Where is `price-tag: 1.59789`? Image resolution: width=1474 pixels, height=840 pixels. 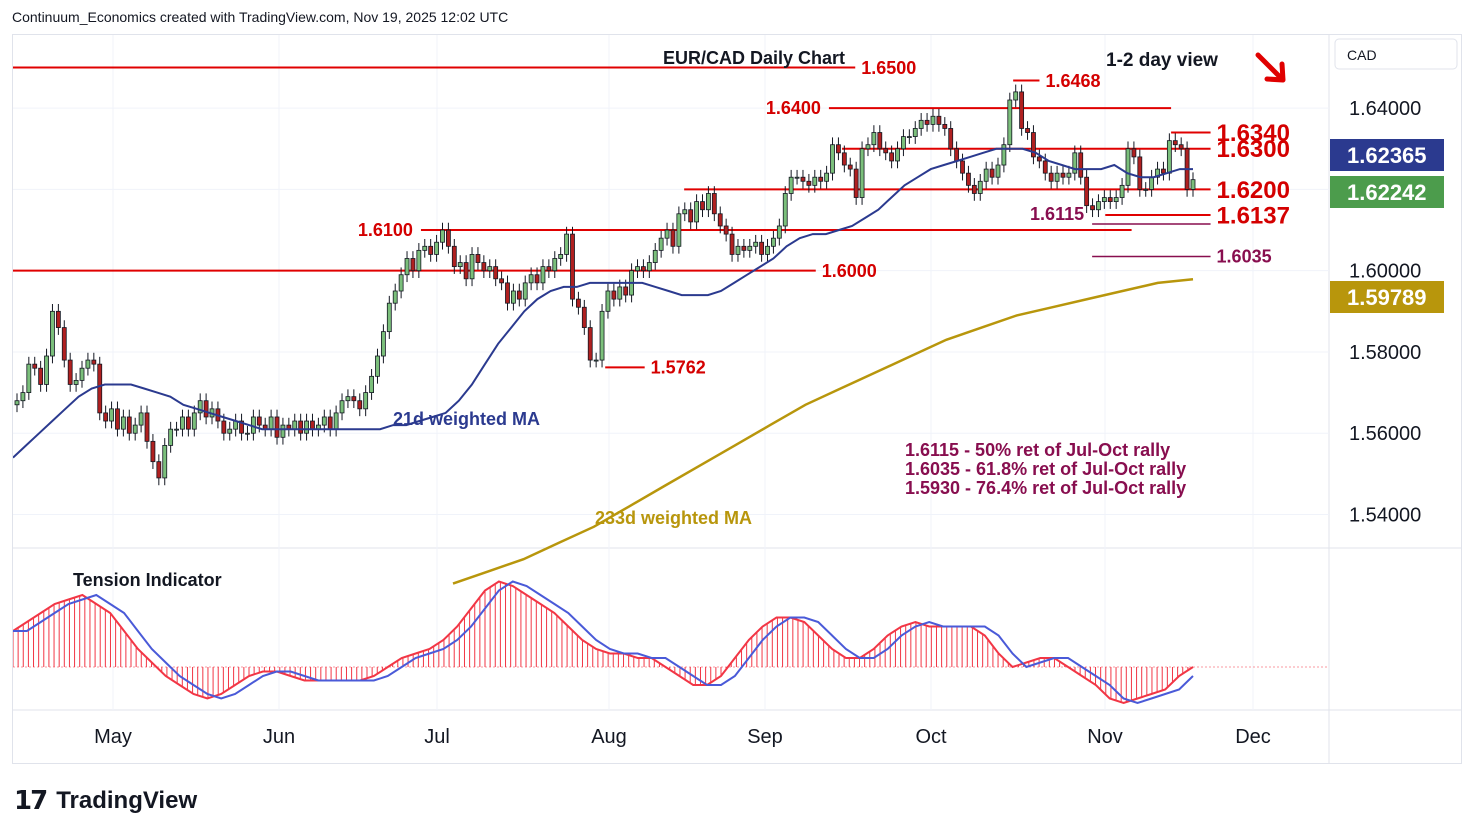
price-tag: 1.59789 is located at coordinates (1387, 297).